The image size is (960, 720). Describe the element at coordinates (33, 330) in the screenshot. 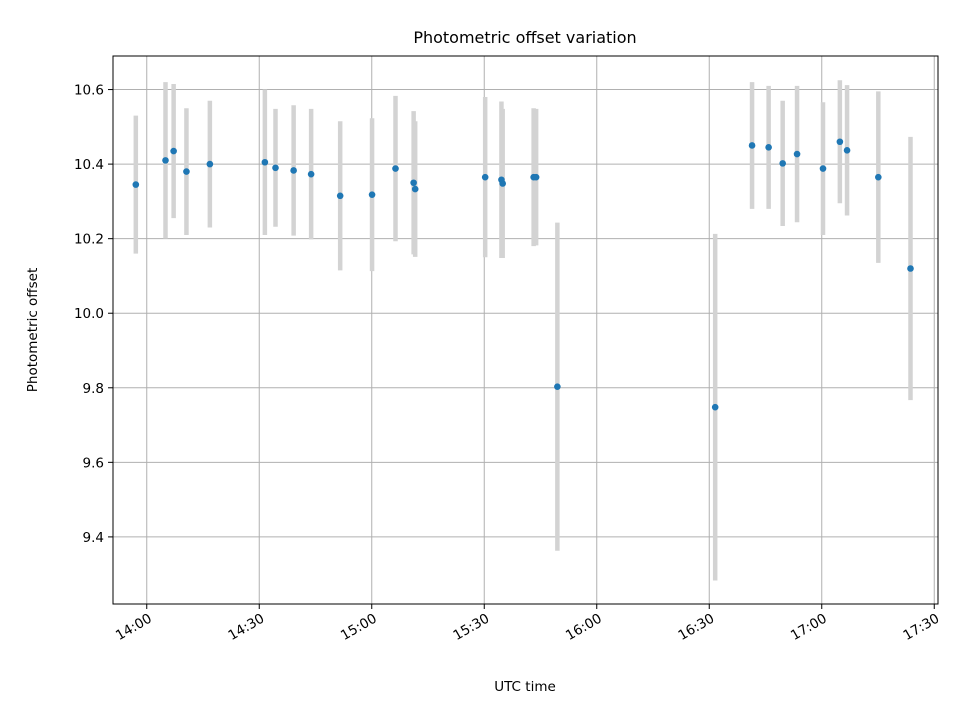

I see `y-axis-label: Photometric offset` at that location.